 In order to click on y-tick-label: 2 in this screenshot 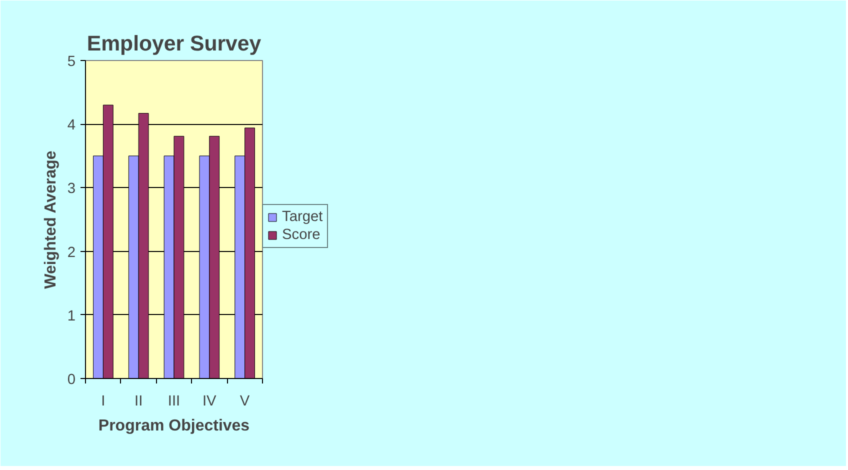, I will do `click(71, 252)`.